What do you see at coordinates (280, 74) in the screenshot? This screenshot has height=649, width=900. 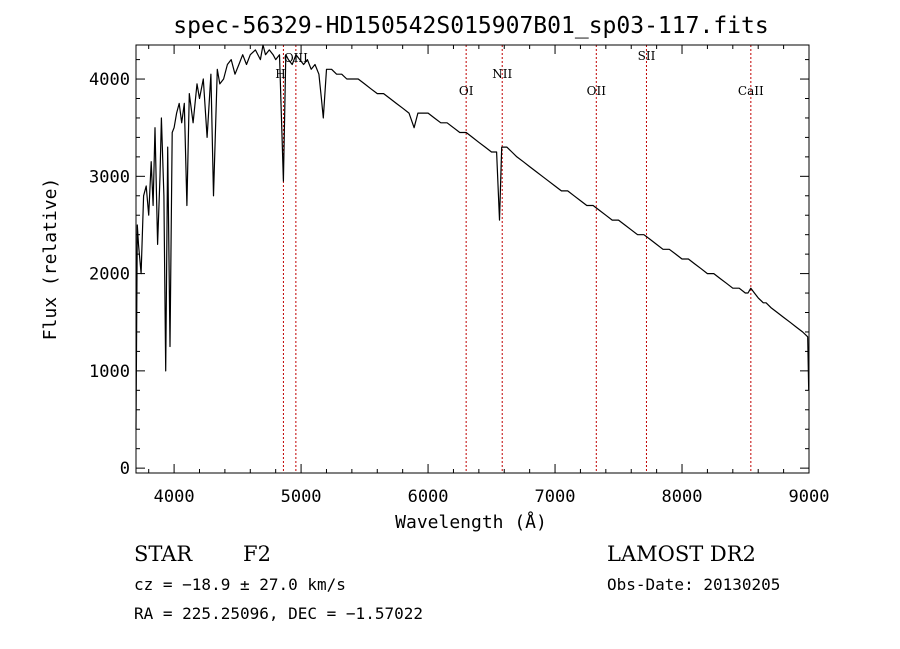 I see `emission-line-label: H` at bounding box center [280, 74].